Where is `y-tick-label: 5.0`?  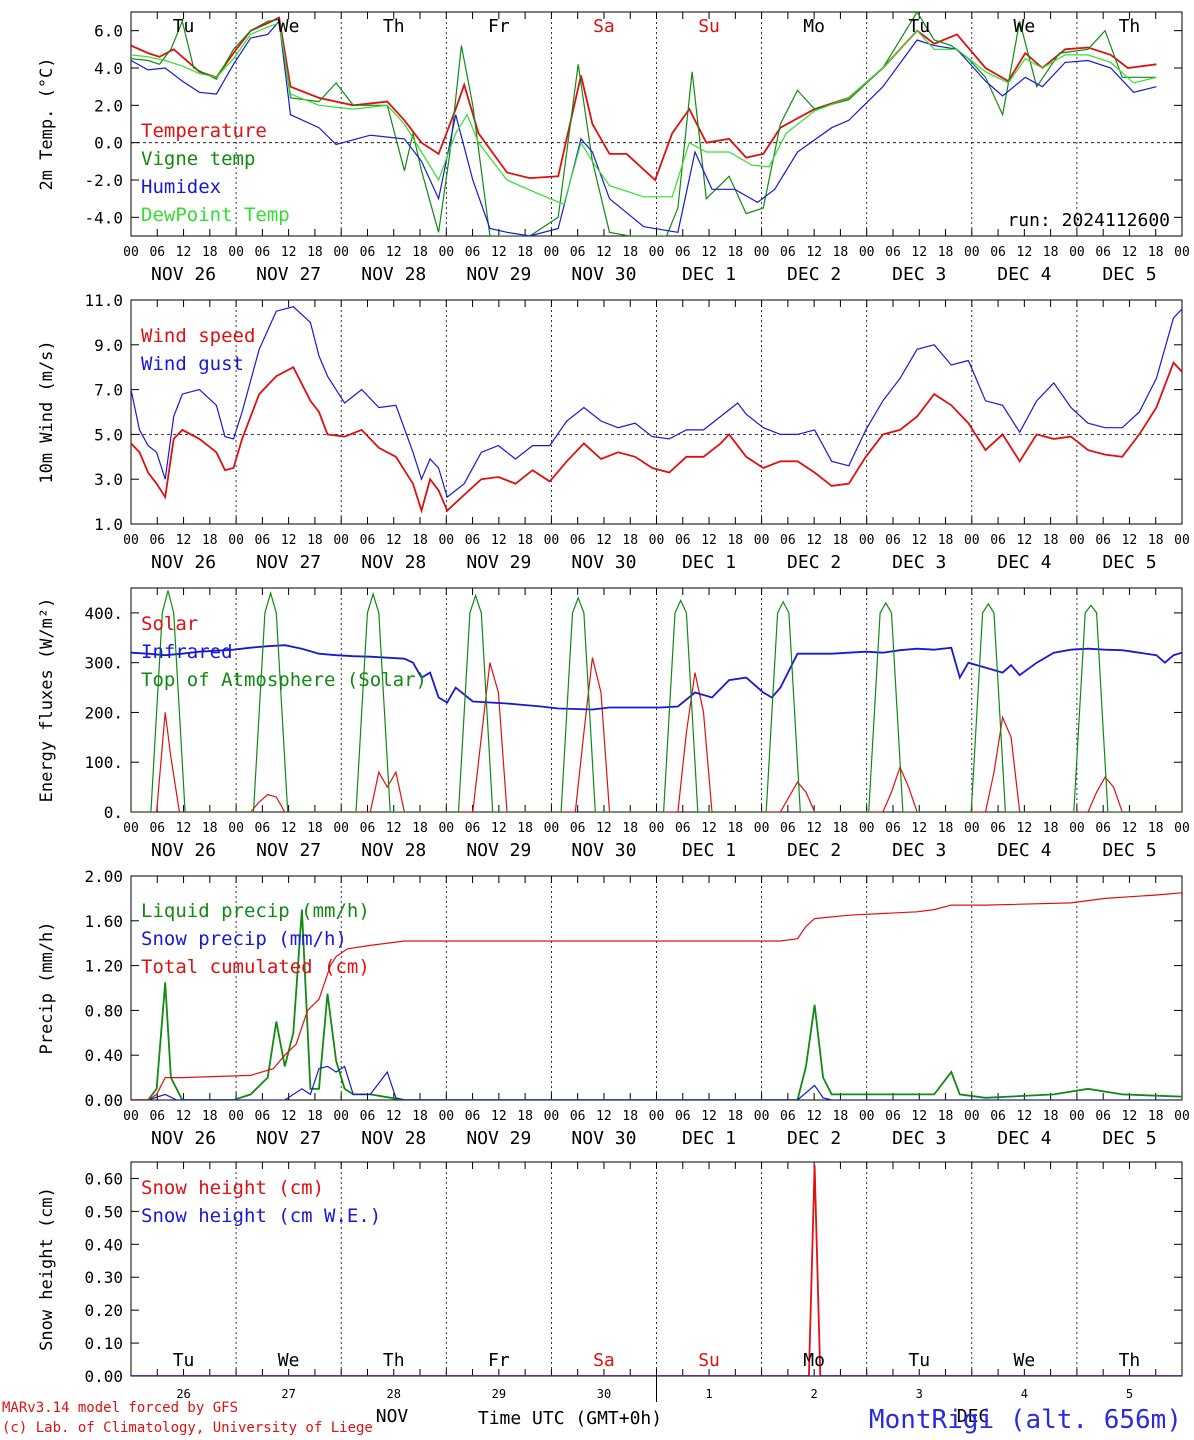
y-tick-label: 5.0 is located at coordinates (108, 434).